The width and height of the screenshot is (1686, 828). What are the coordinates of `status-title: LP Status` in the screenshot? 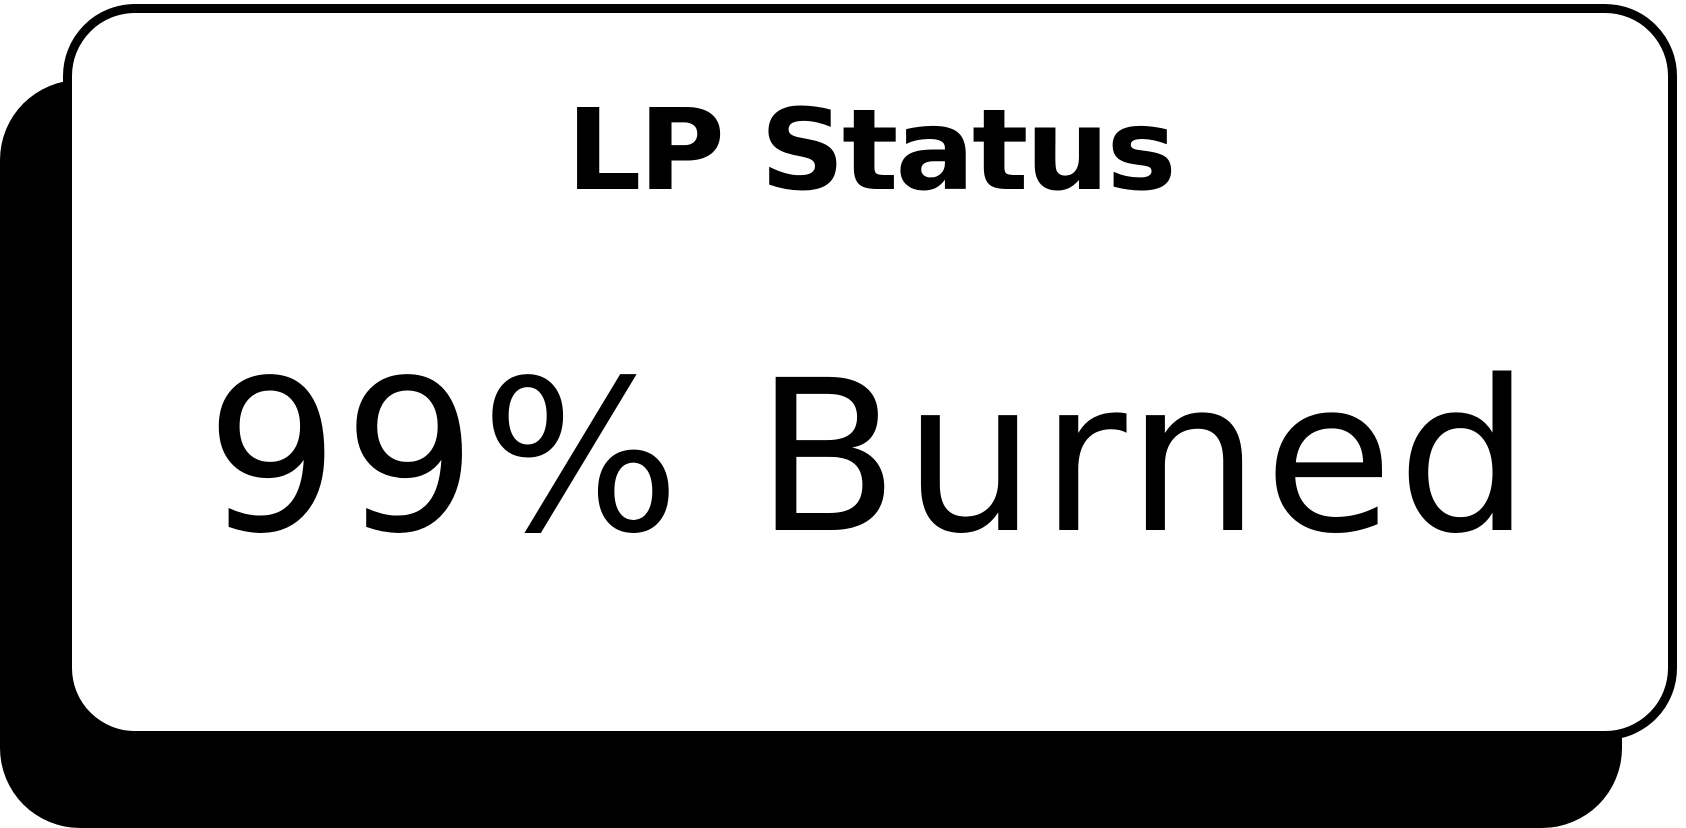 It's located at (871, 150).